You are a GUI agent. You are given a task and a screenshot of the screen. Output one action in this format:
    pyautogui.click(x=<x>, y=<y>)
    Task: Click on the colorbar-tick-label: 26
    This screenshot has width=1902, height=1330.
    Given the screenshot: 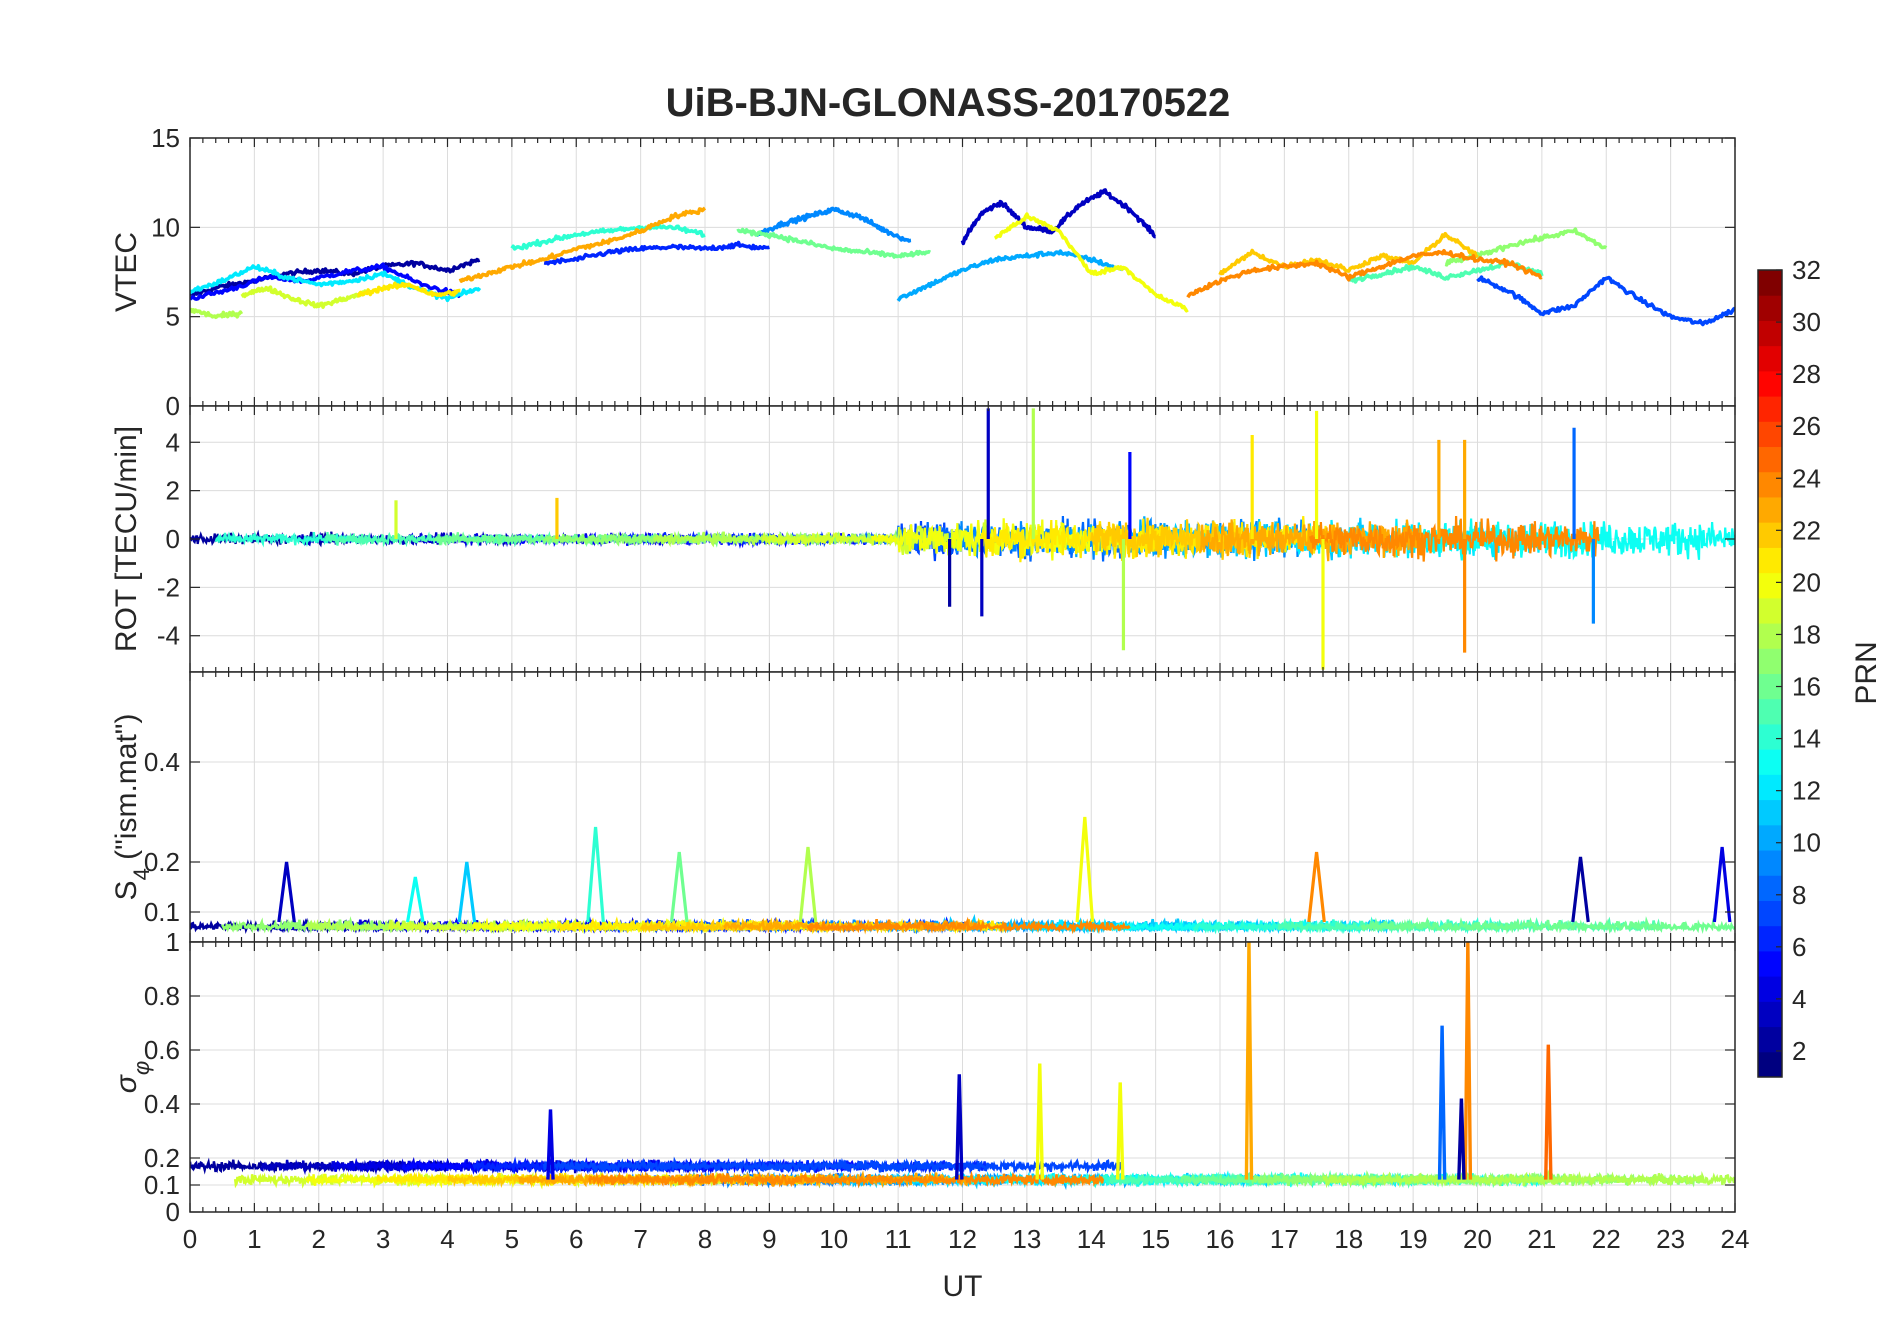 What is the action you would take?
    pyautogui.click(x=1806, y=426)
    